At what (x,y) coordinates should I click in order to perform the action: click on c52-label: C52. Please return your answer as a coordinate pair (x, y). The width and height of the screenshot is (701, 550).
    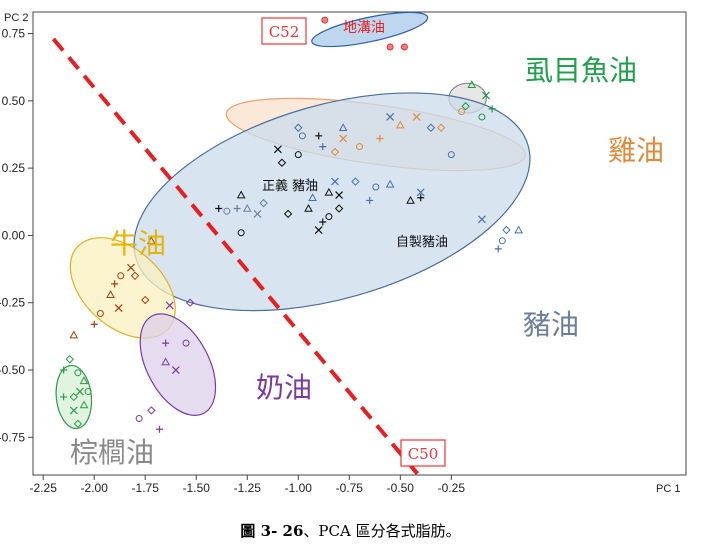
    Looking at the image, I should click on (284, 32).